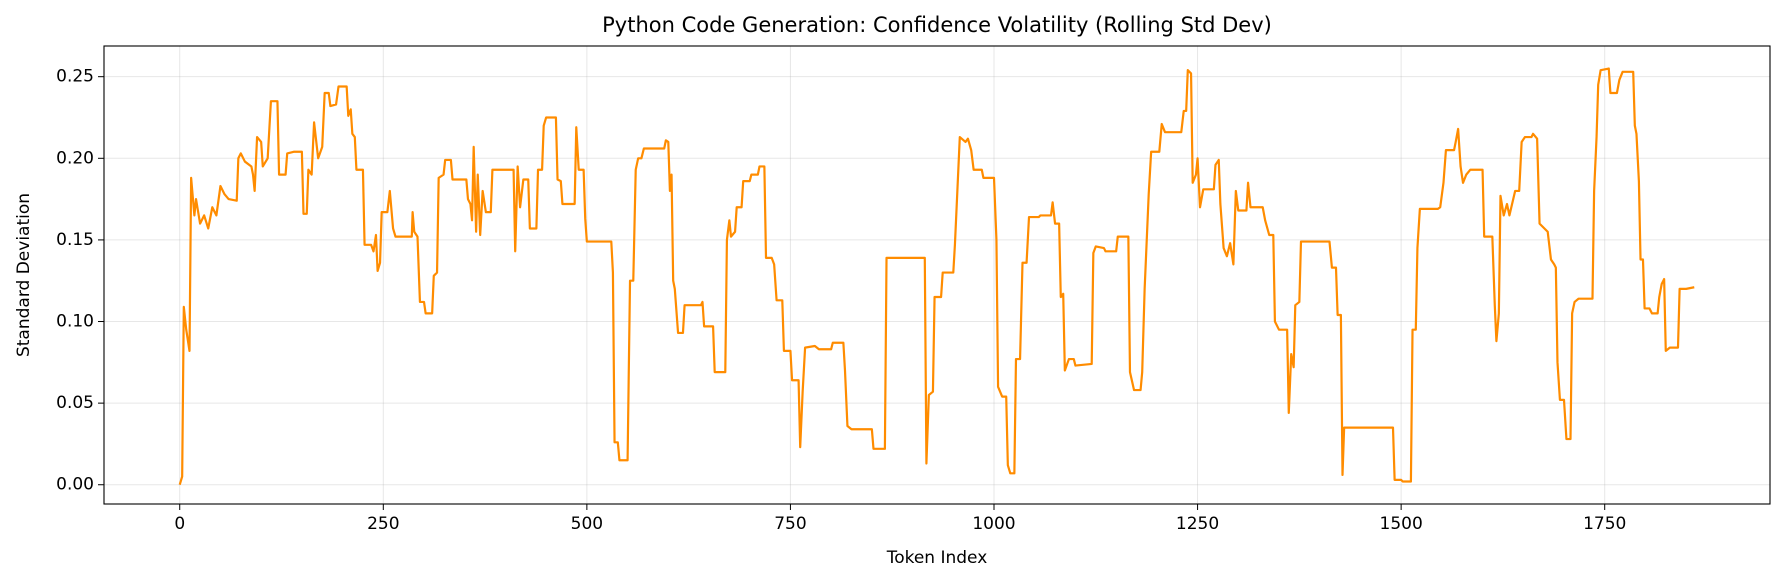  Describe the element at coordinates (587, 524) in the screenshot. I see `x-tick-label: 500` at that location.